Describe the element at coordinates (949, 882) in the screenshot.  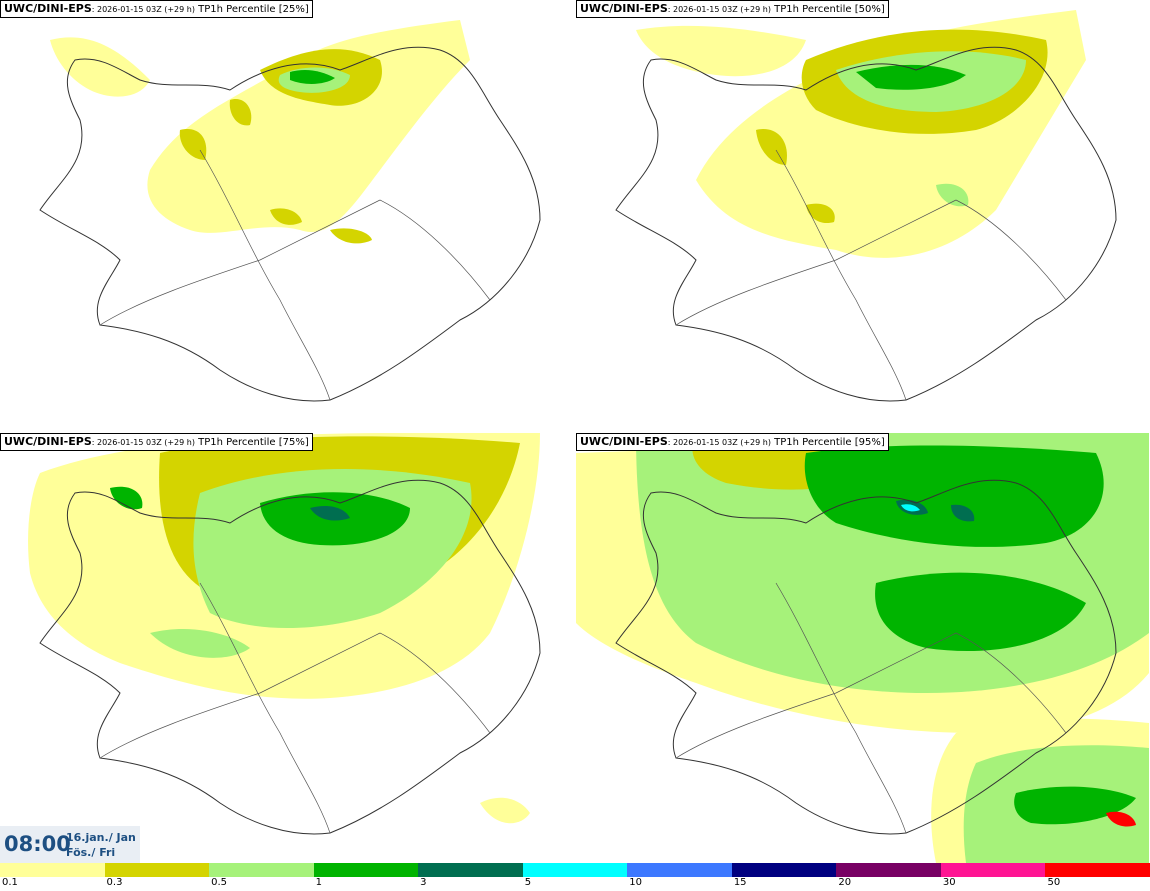
I see `colorbar-tick-label: 30` at that location.